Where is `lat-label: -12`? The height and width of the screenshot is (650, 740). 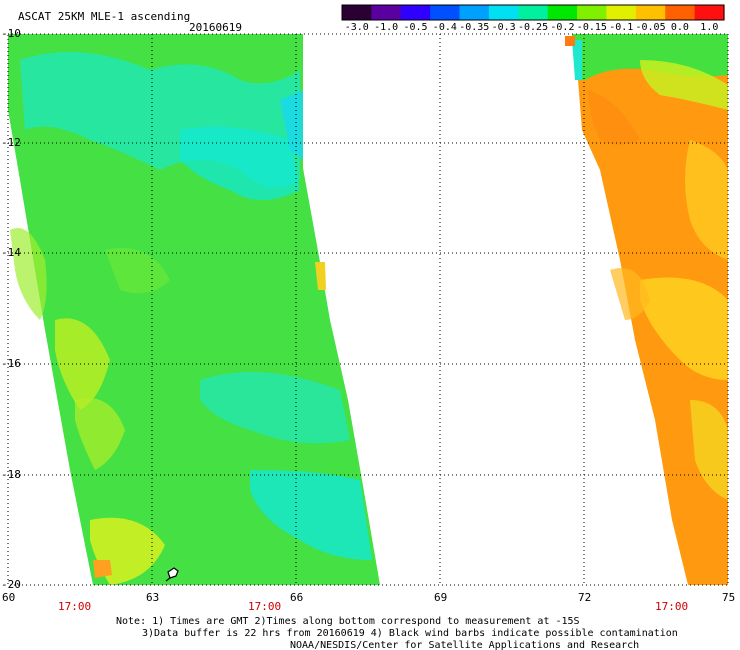
lat-label: -12 is located at coordinates (11, 142).